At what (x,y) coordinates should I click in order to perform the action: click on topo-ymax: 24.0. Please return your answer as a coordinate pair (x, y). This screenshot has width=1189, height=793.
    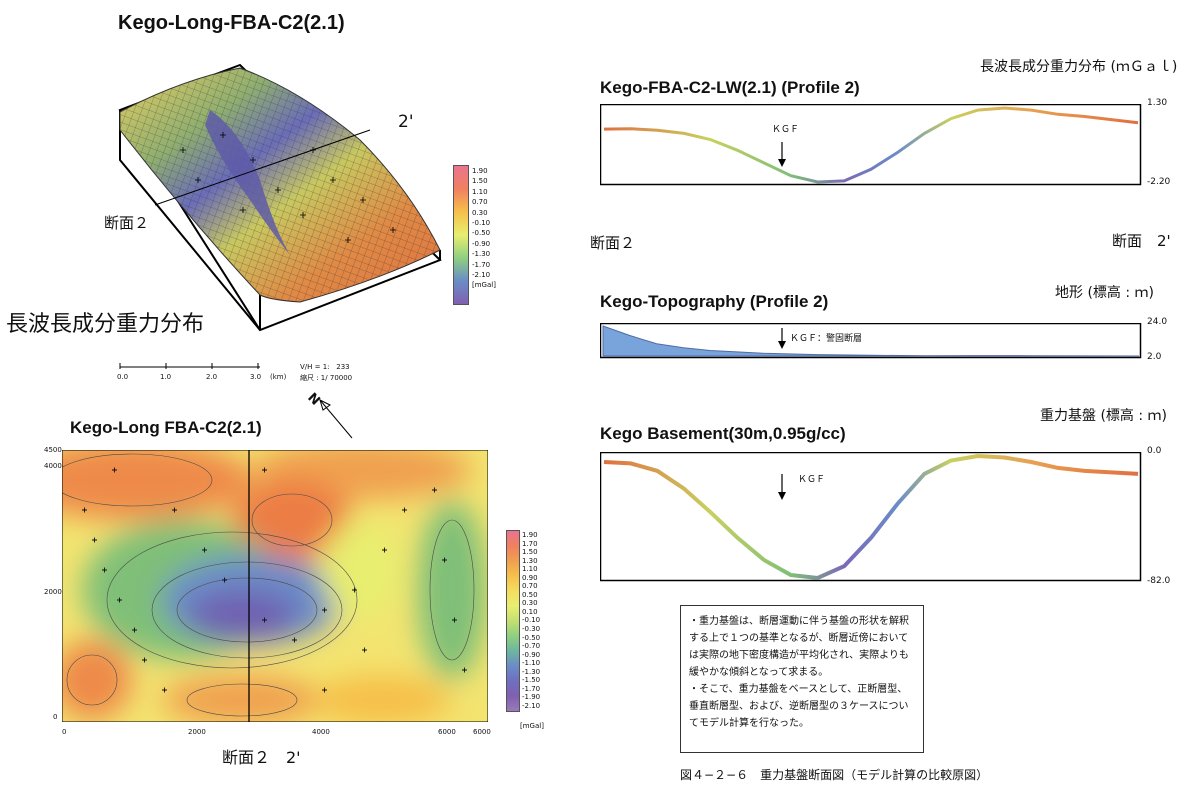
    Looking at the image, I should click on (1157, 322).